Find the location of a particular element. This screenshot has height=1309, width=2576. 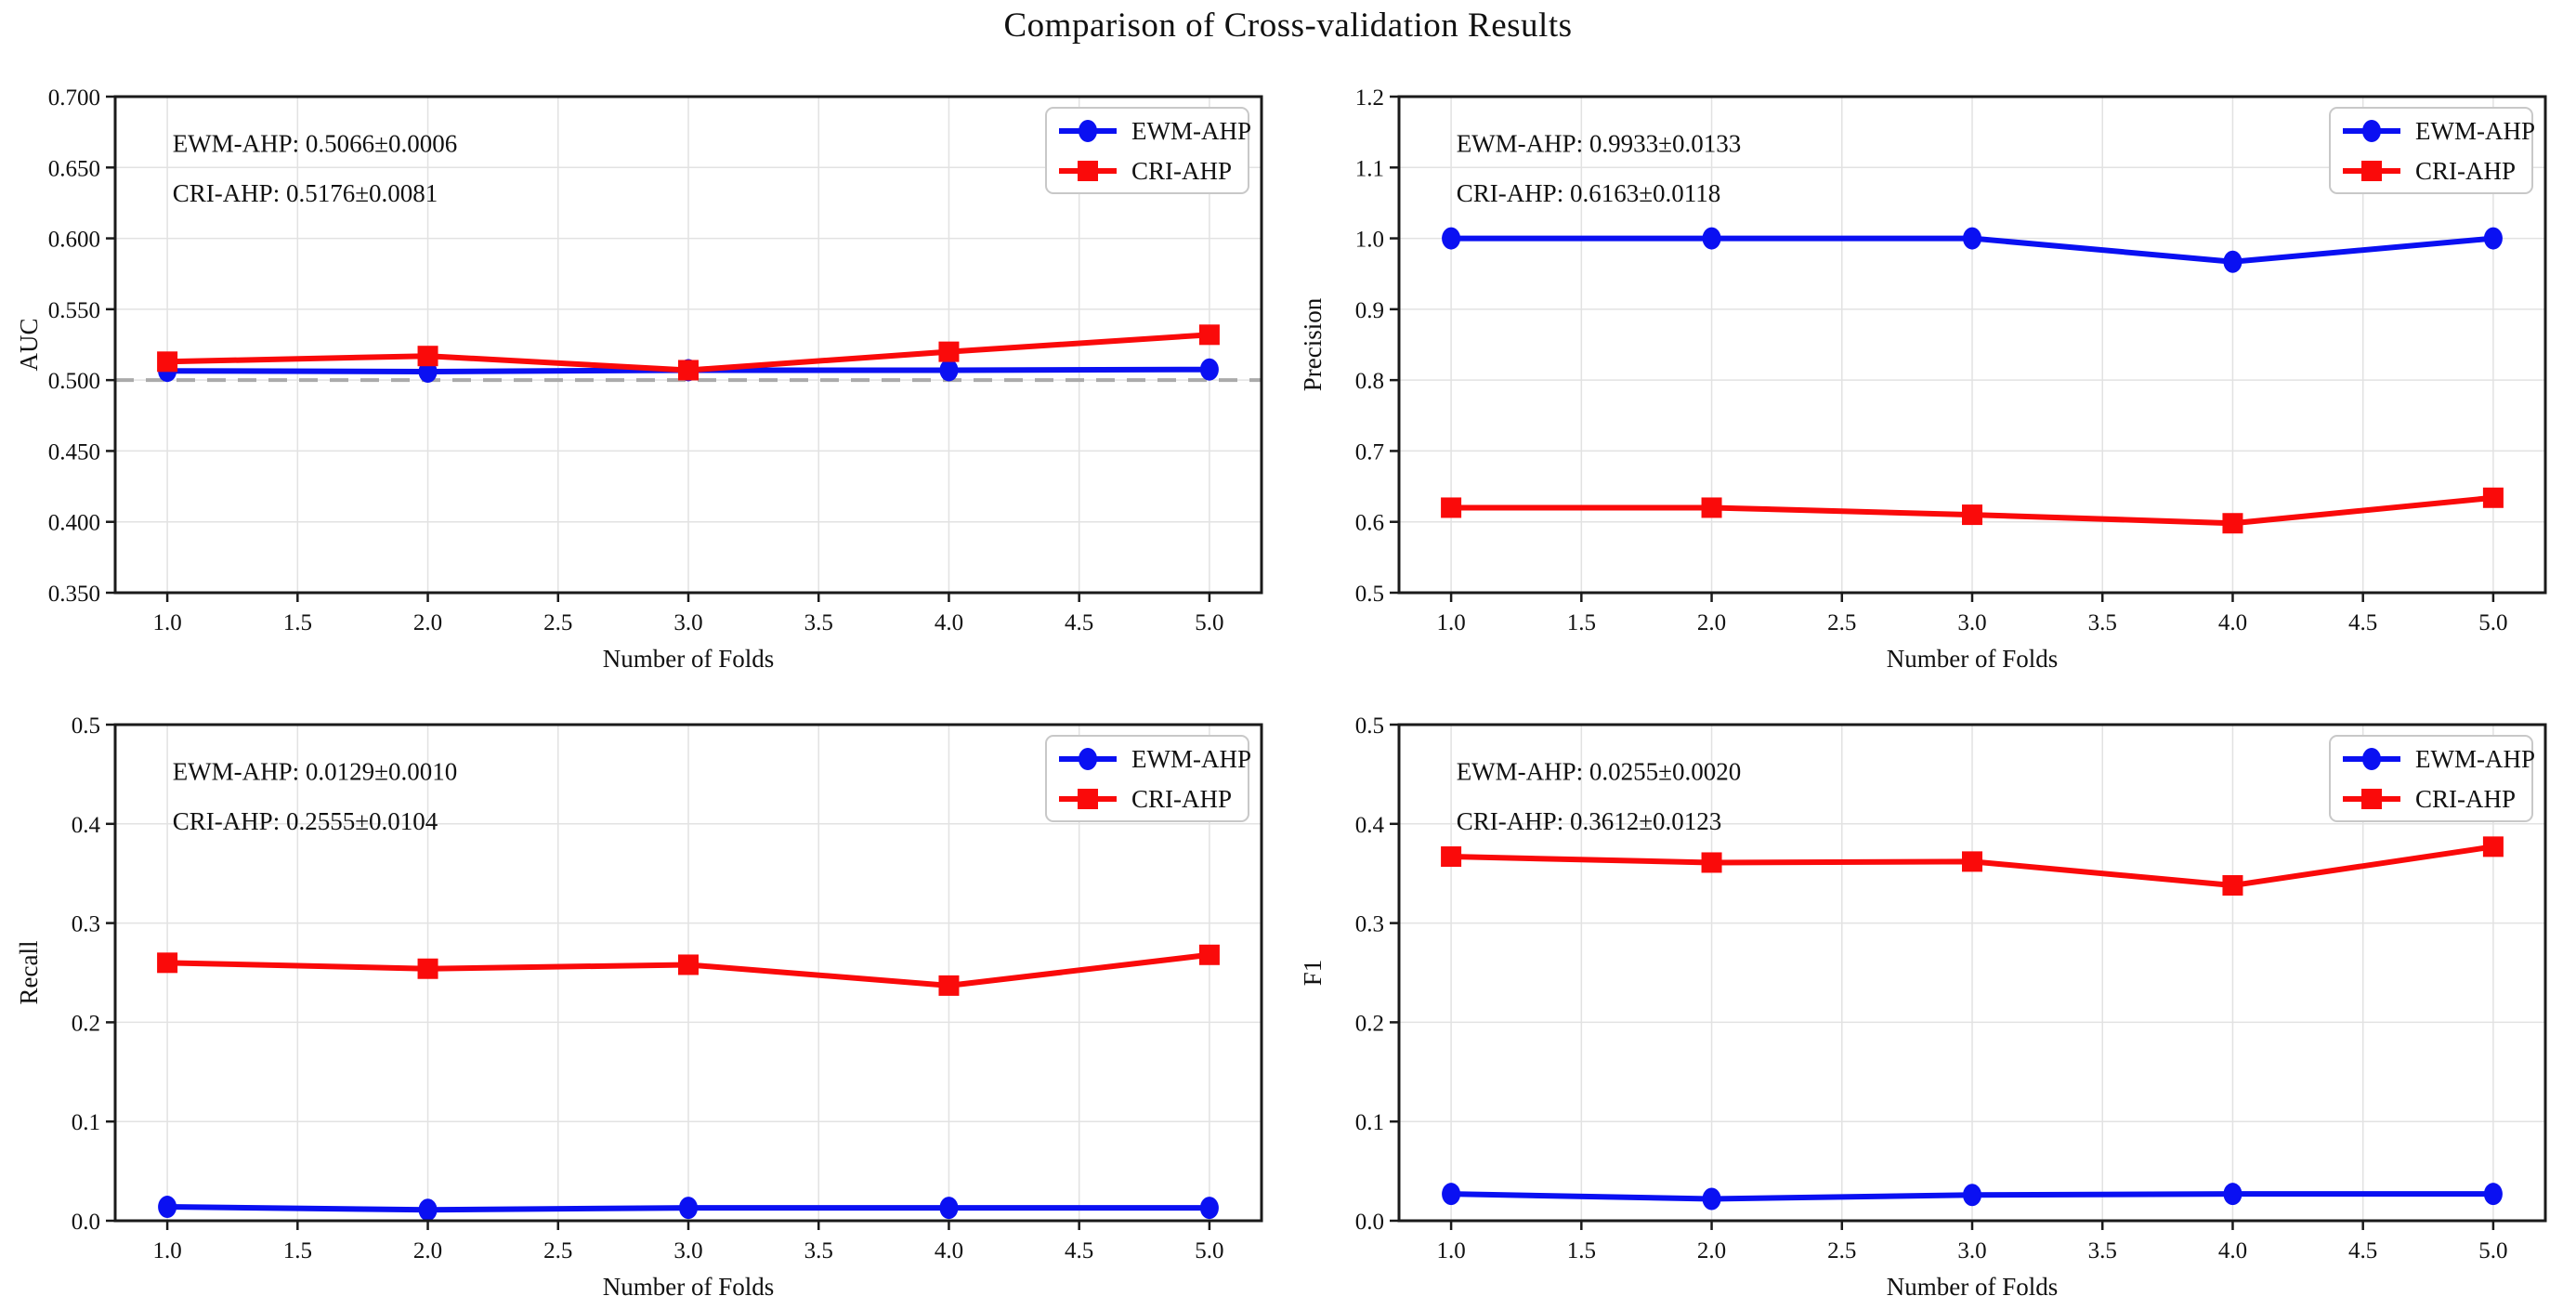

y-tick-label: 0.1 is located at coordinates (1369, 1122).